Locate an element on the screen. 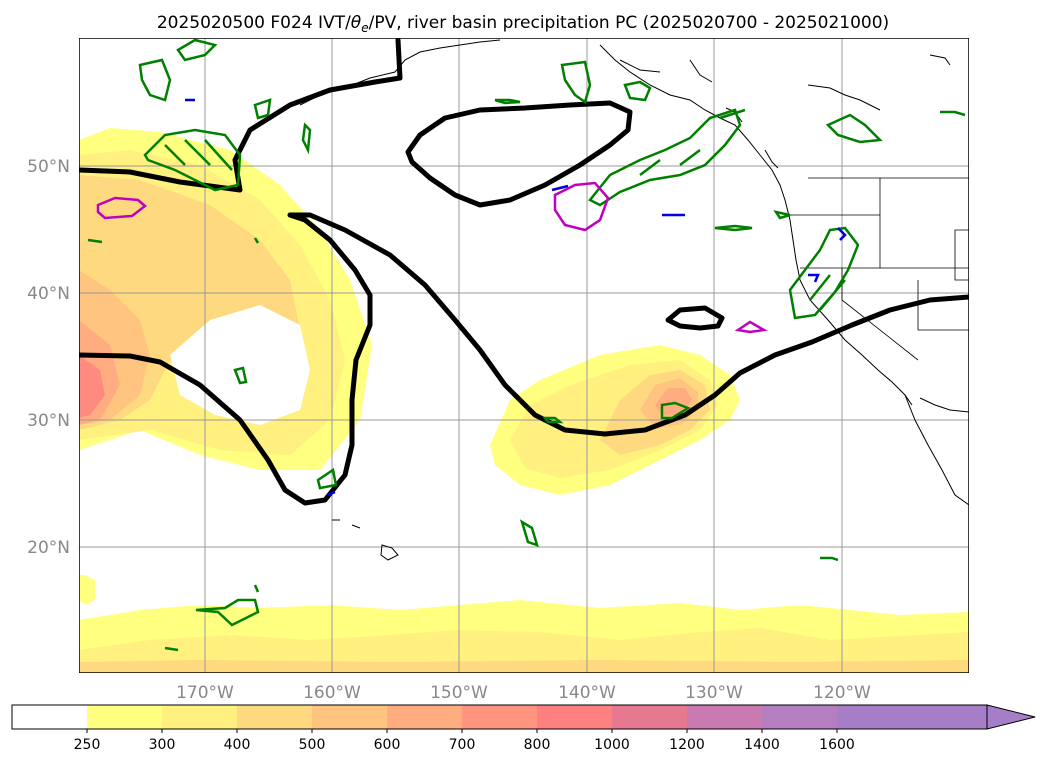 This screenshot has height=771, width=1047. colorbar-tick-label: 1600 is located at coordinates (837, 745).